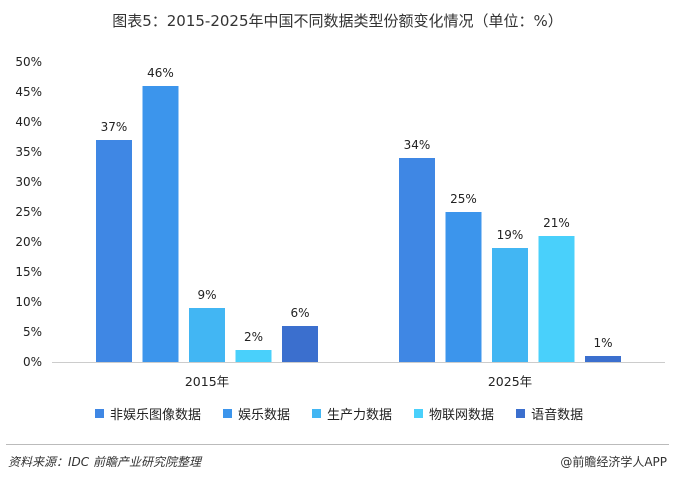 This screenshot has width=675, height=478. Describe the element at coordinates (463, 199) in the screenshot. I see `bar-data-label: 25%` at that location.